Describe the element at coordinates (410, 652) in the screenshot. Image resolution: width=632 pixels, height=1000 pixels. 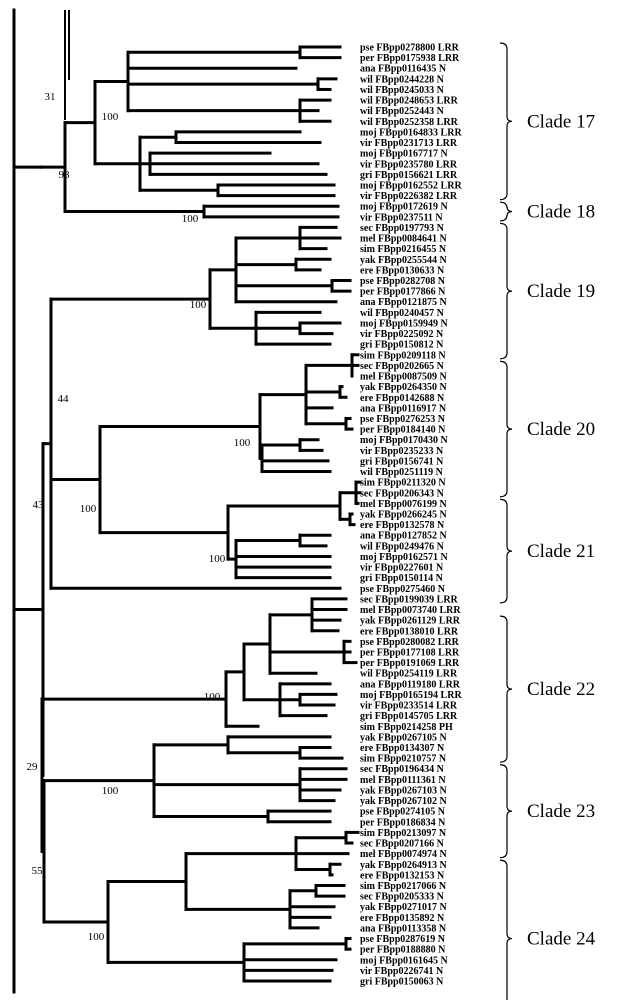
I see `leaf-label: per FBpp0177108 LRR` at that location.